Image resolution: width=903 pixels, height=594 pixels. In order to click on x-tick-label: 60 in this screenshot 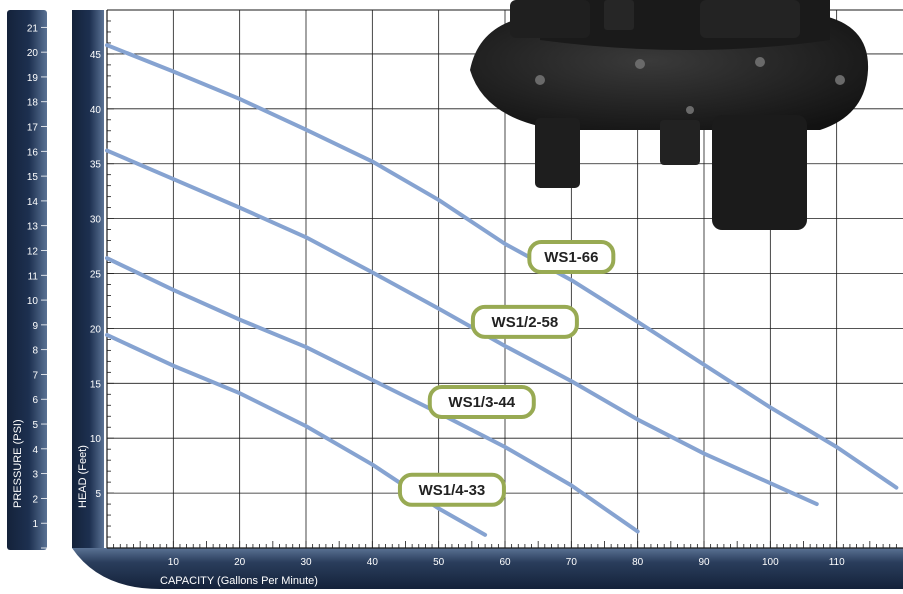, I will do `click(505, 562)`.